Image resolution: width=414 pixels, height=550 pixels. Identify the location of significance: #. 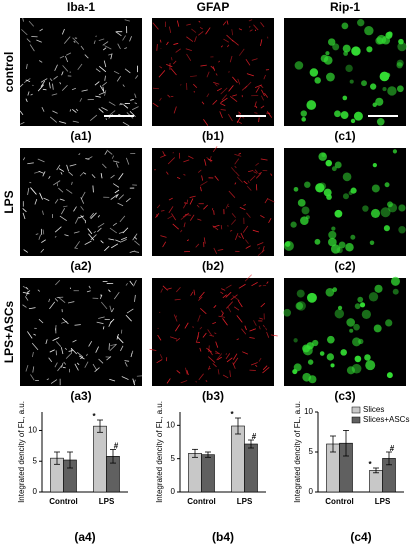
(392, 448).